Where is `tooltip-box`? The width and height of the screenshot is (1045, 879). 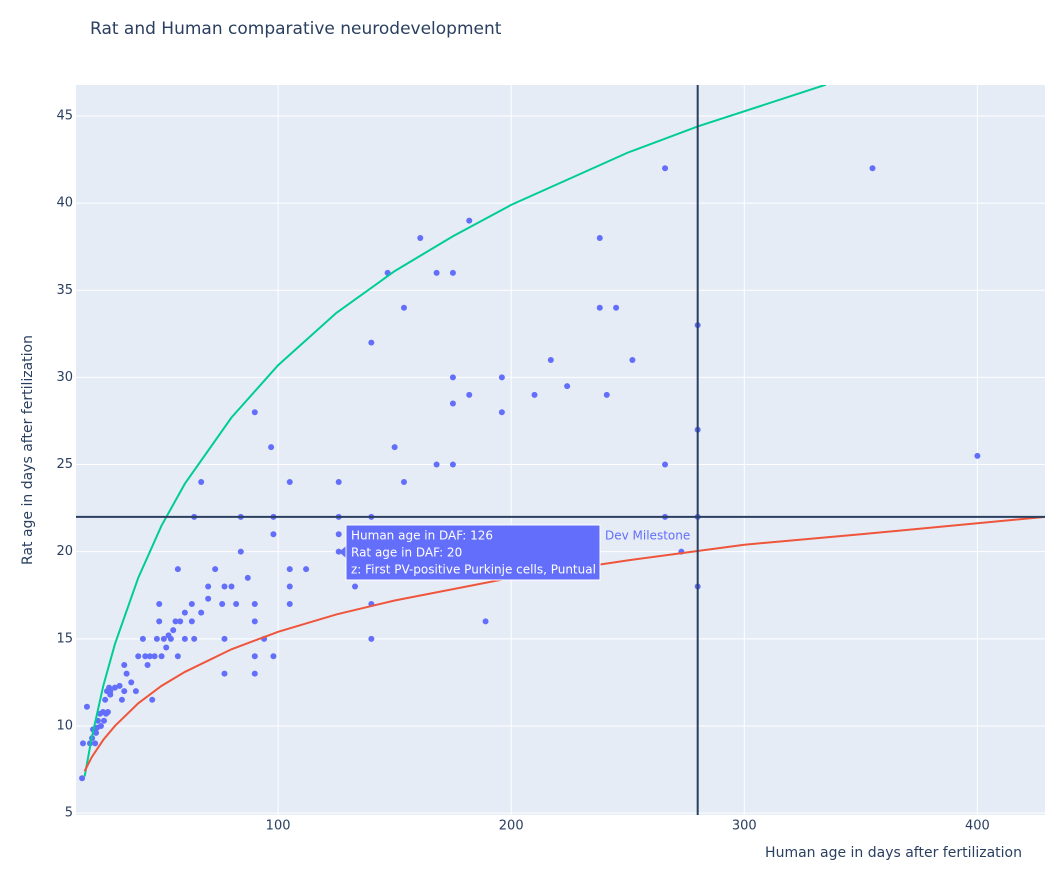
tooltip-box is located at coordinates (473, 552).